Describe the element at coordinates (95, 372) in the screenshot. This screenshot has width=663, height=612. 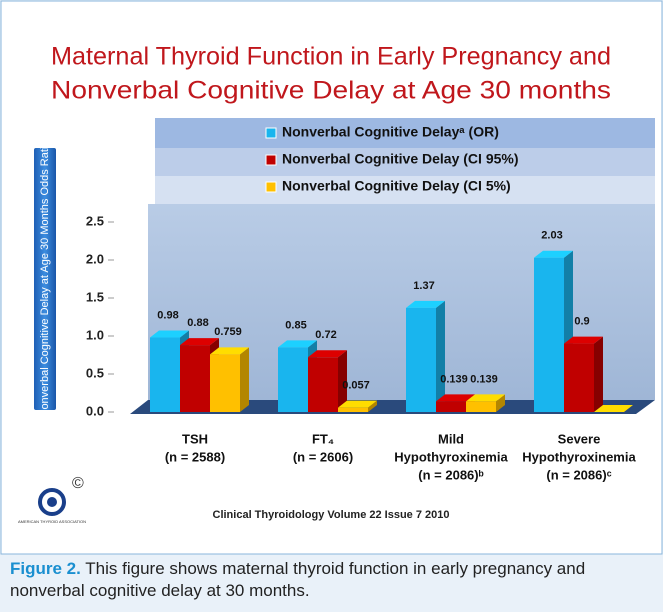
I see `y-tick-label: 0.5` at that location.